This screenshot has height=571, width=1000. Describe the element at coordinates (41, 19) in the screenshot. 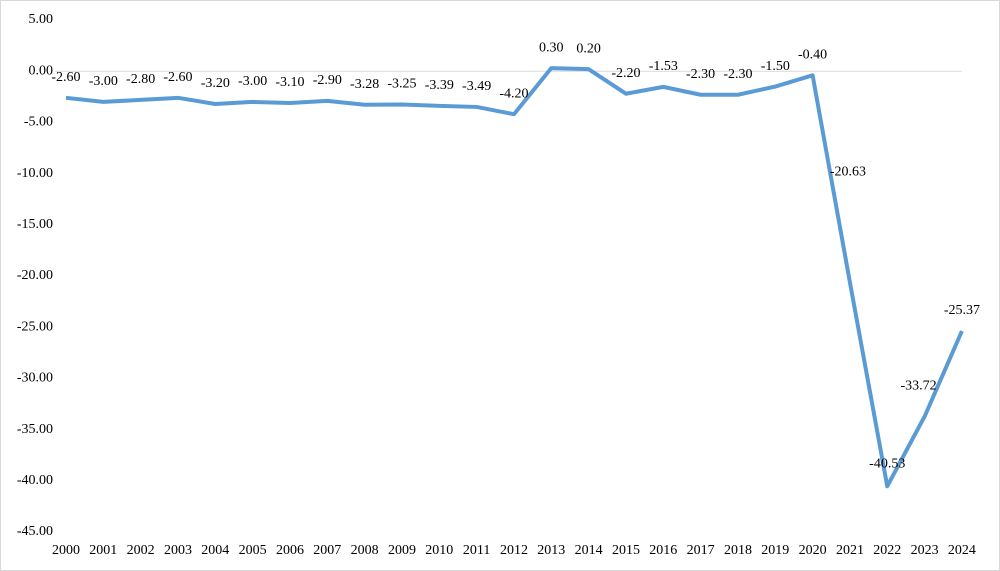

I see `y-tick-label: 5.00` at that location.